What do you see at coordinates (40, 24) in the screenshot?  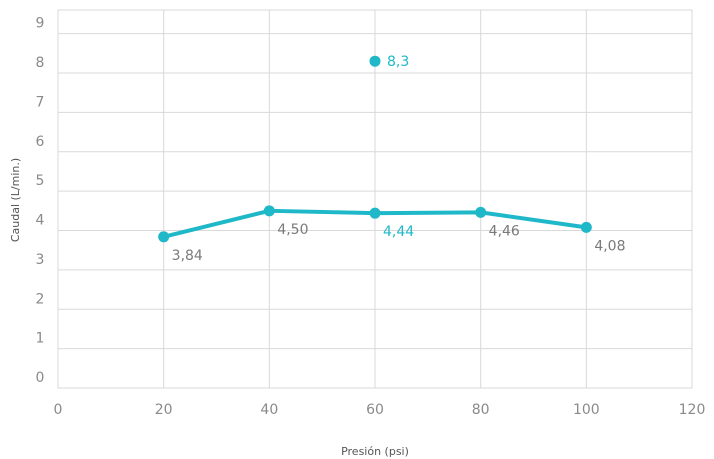 I see `y-tick-label: 9` at bounding box center [40, 24].